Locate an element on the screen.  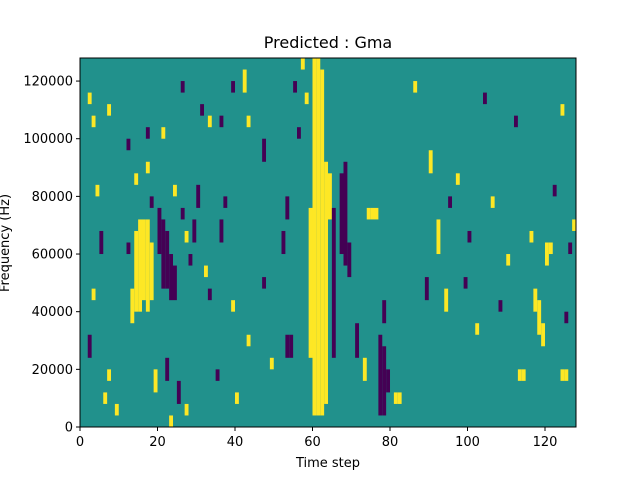
x-axis: 0 20 40 60 80 100 120 is located at coordinates (316, 438).